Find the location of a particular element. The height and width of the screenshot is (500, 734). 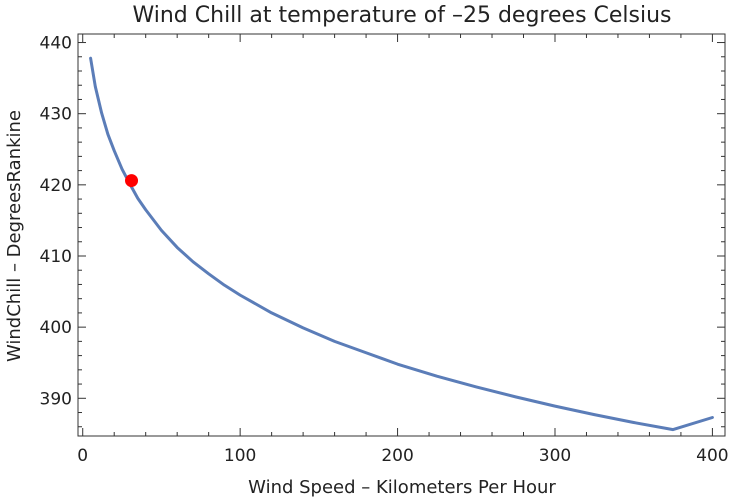

highlight-point is located at coordinates (132, 181).